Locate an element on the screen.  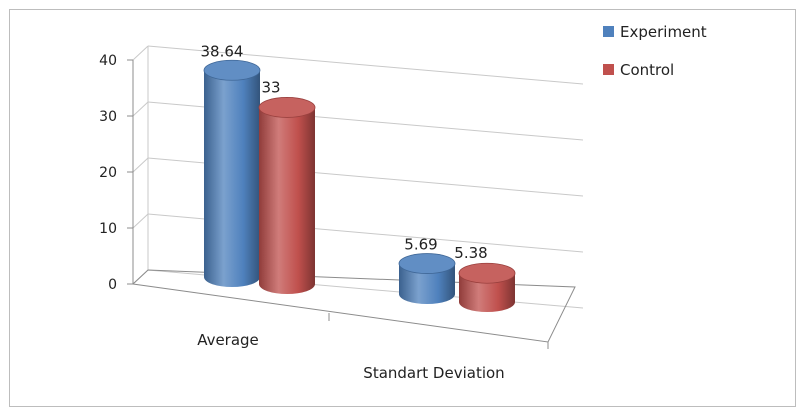
y-tick-label: 40 is located at coordinates (108, 61).